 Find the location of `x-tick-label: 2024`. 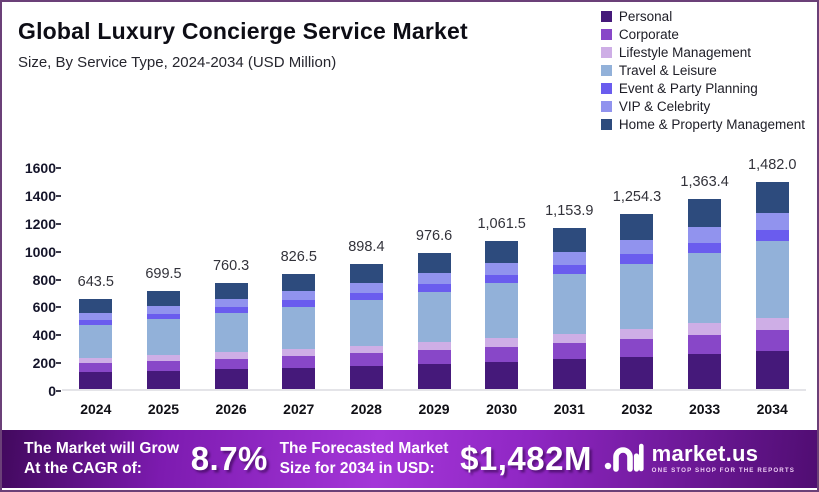

x-tick-label: 2024 is located at coordinates (96, 409).